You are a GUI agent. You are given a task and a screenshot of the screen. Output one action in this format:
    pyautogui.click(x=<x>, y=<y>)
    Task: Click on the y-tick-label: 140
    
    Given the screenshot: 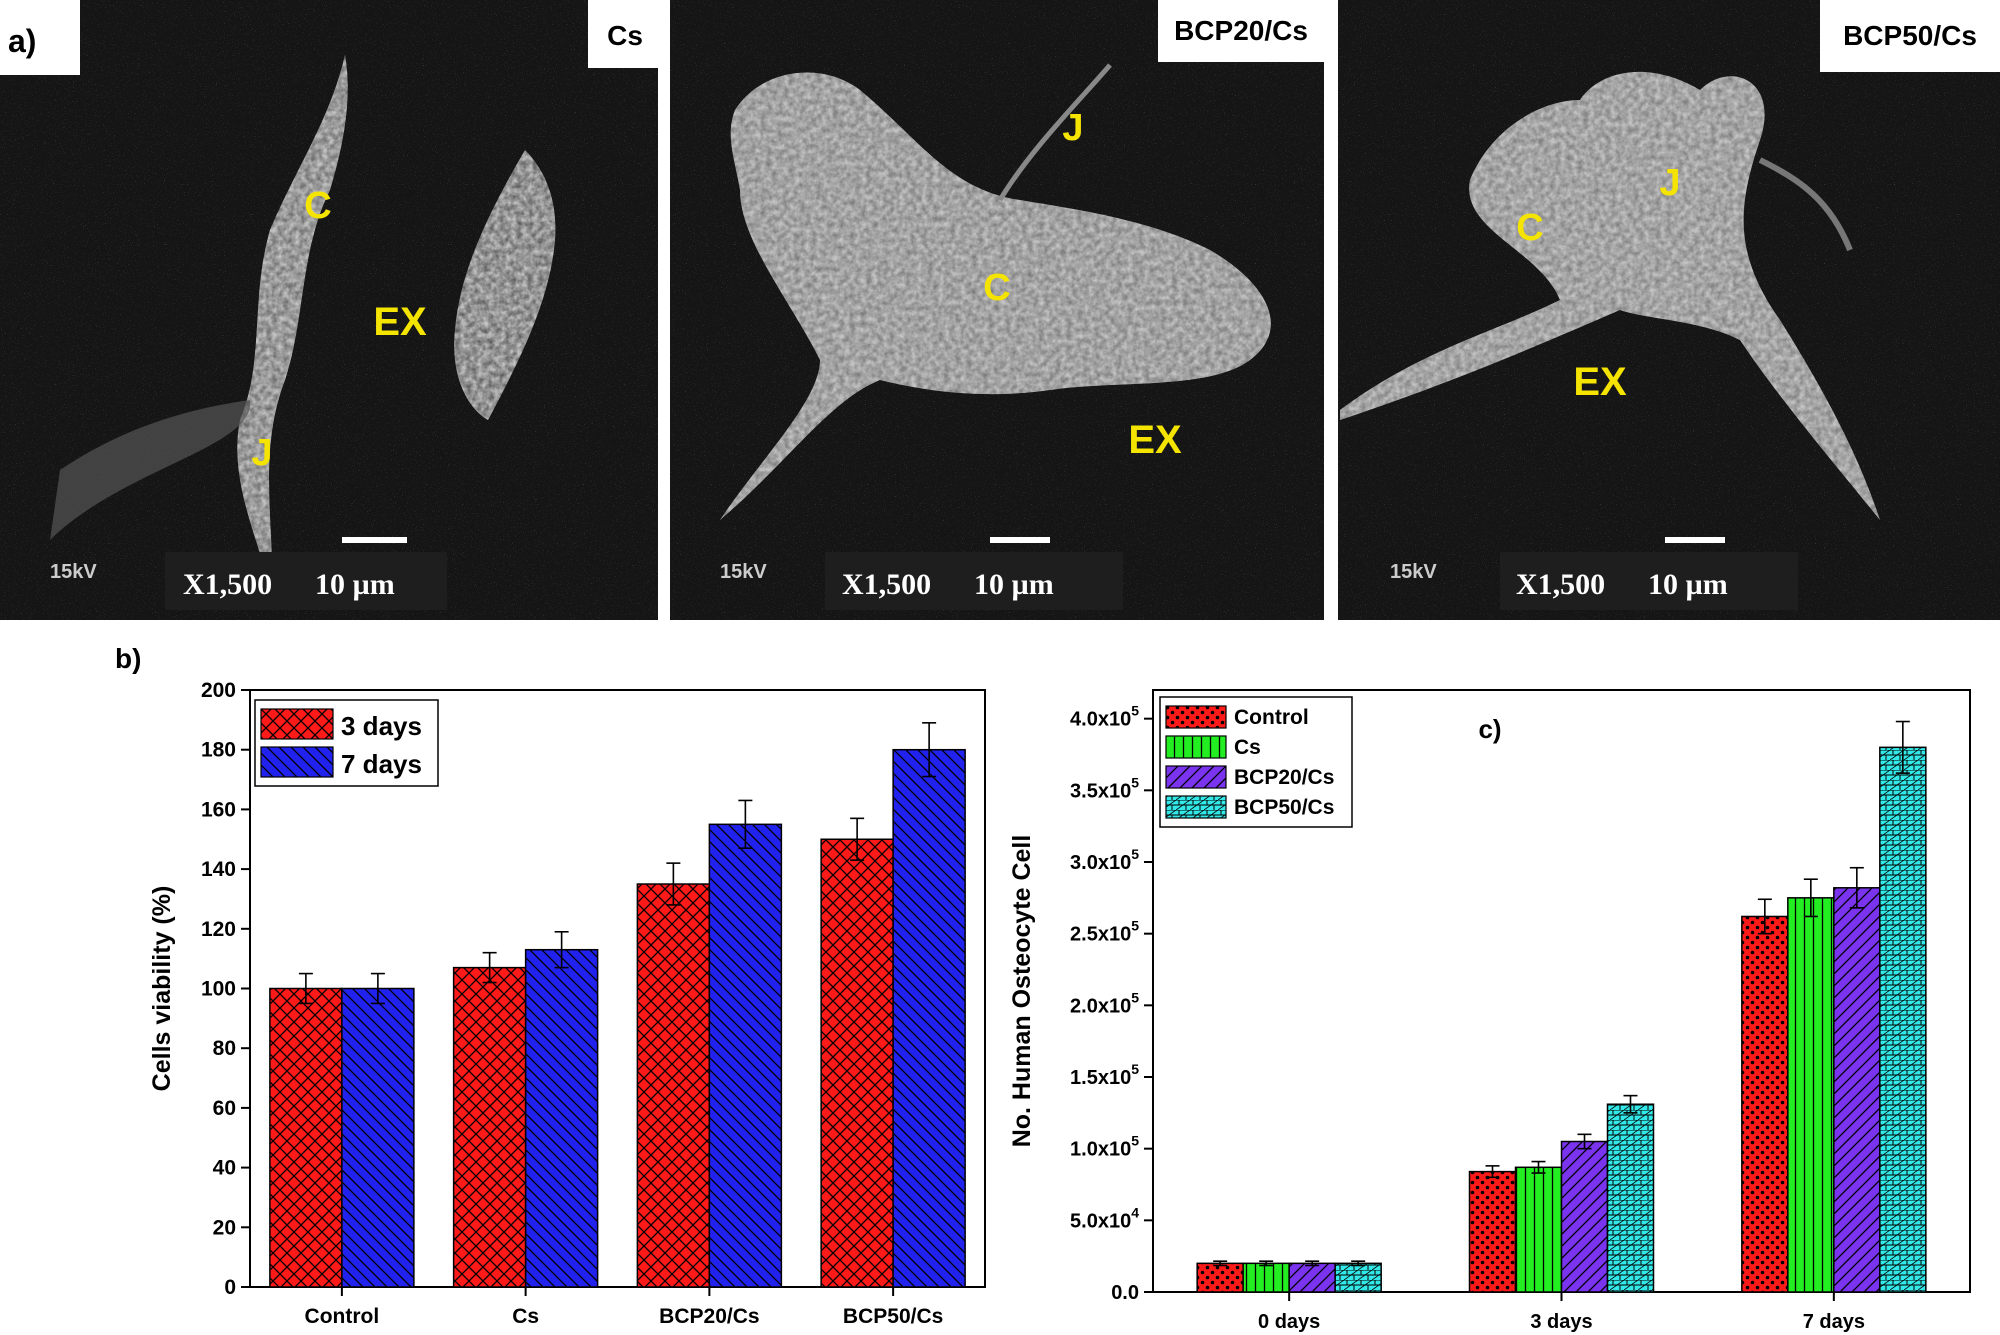 What is the action you would take?
    pyautogui.click(x=218, y=869)
    